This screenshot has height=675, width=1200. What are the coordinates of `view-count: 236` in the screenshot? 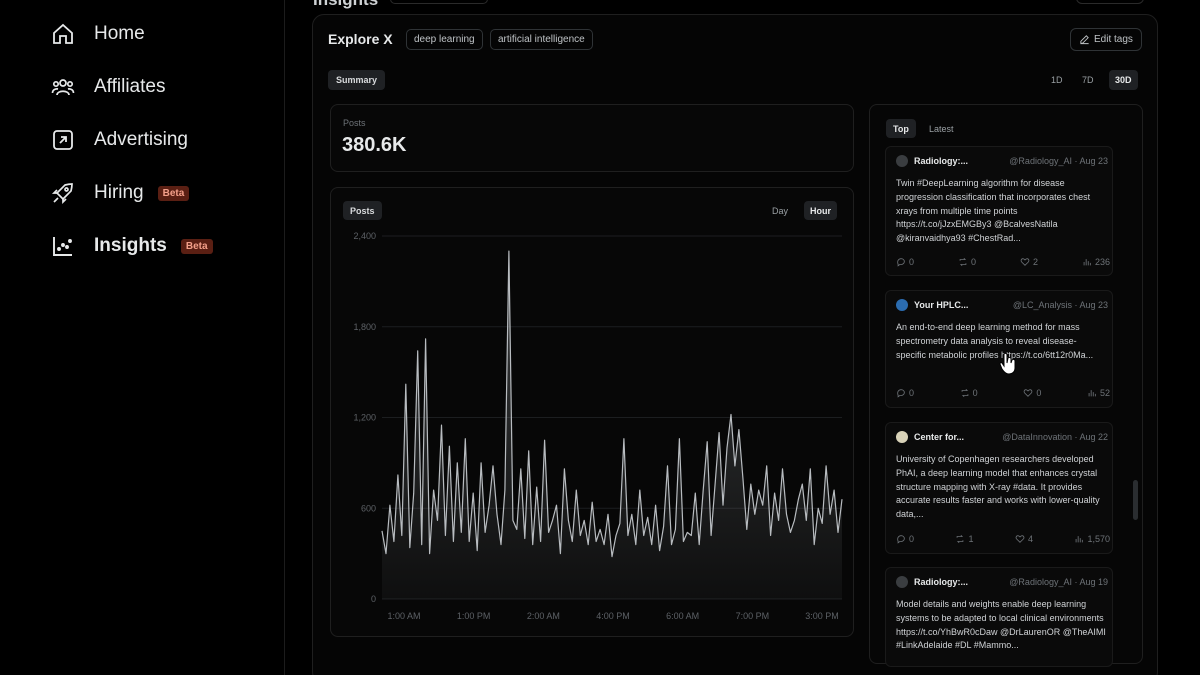 It's located at (1102, 262).